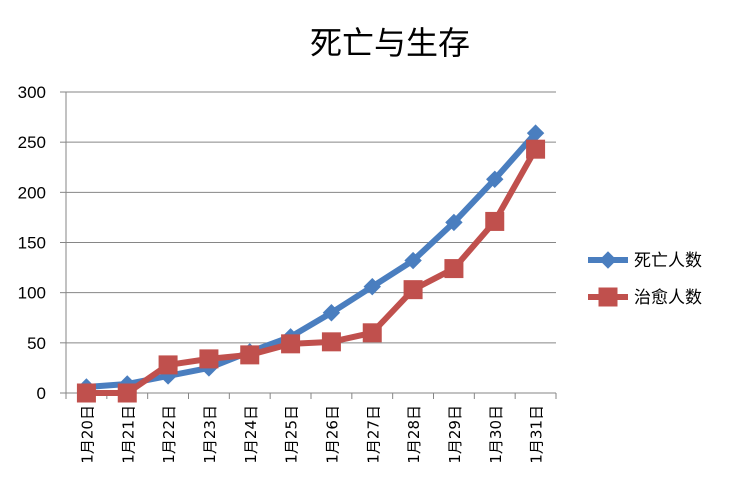 This screenshot has height=494, width=740. I want to click on legend-item: 死亡人数, so click(645, 261).